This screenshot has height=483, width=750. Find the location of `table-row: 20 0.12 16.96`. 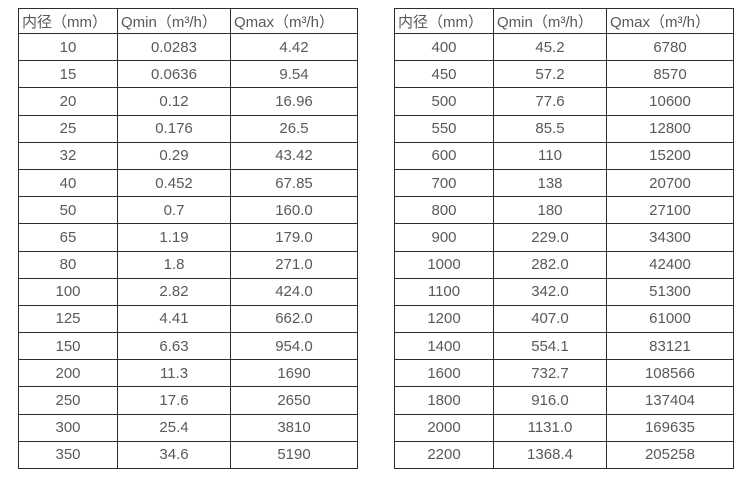

table-row: 20 0.12 16.96 is located at coordinates (188, 101).